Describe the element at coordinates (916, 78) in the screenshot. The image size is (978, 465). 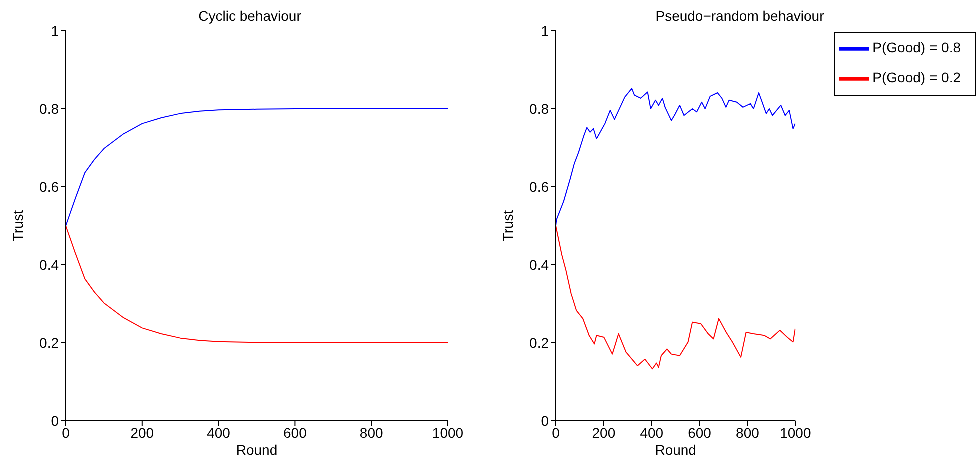
I see `legend-label: P(Good) = 0.2` at that location.